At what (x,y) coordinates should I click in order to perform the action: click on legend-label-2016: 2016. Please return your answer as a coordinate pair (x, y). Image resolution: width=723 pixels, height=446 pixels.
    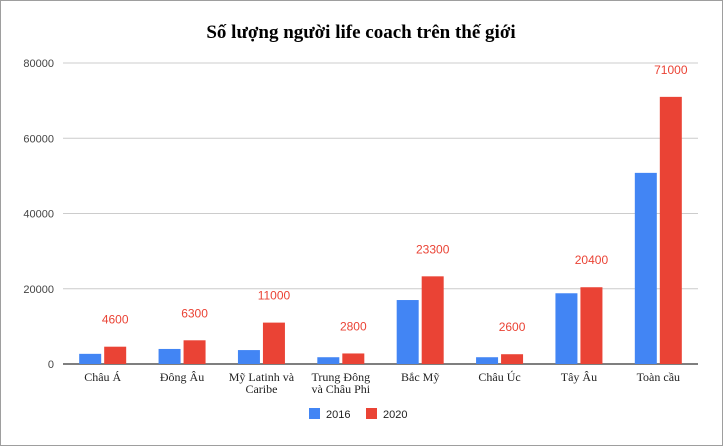
    Looking at the image, I should click on (338, 415).